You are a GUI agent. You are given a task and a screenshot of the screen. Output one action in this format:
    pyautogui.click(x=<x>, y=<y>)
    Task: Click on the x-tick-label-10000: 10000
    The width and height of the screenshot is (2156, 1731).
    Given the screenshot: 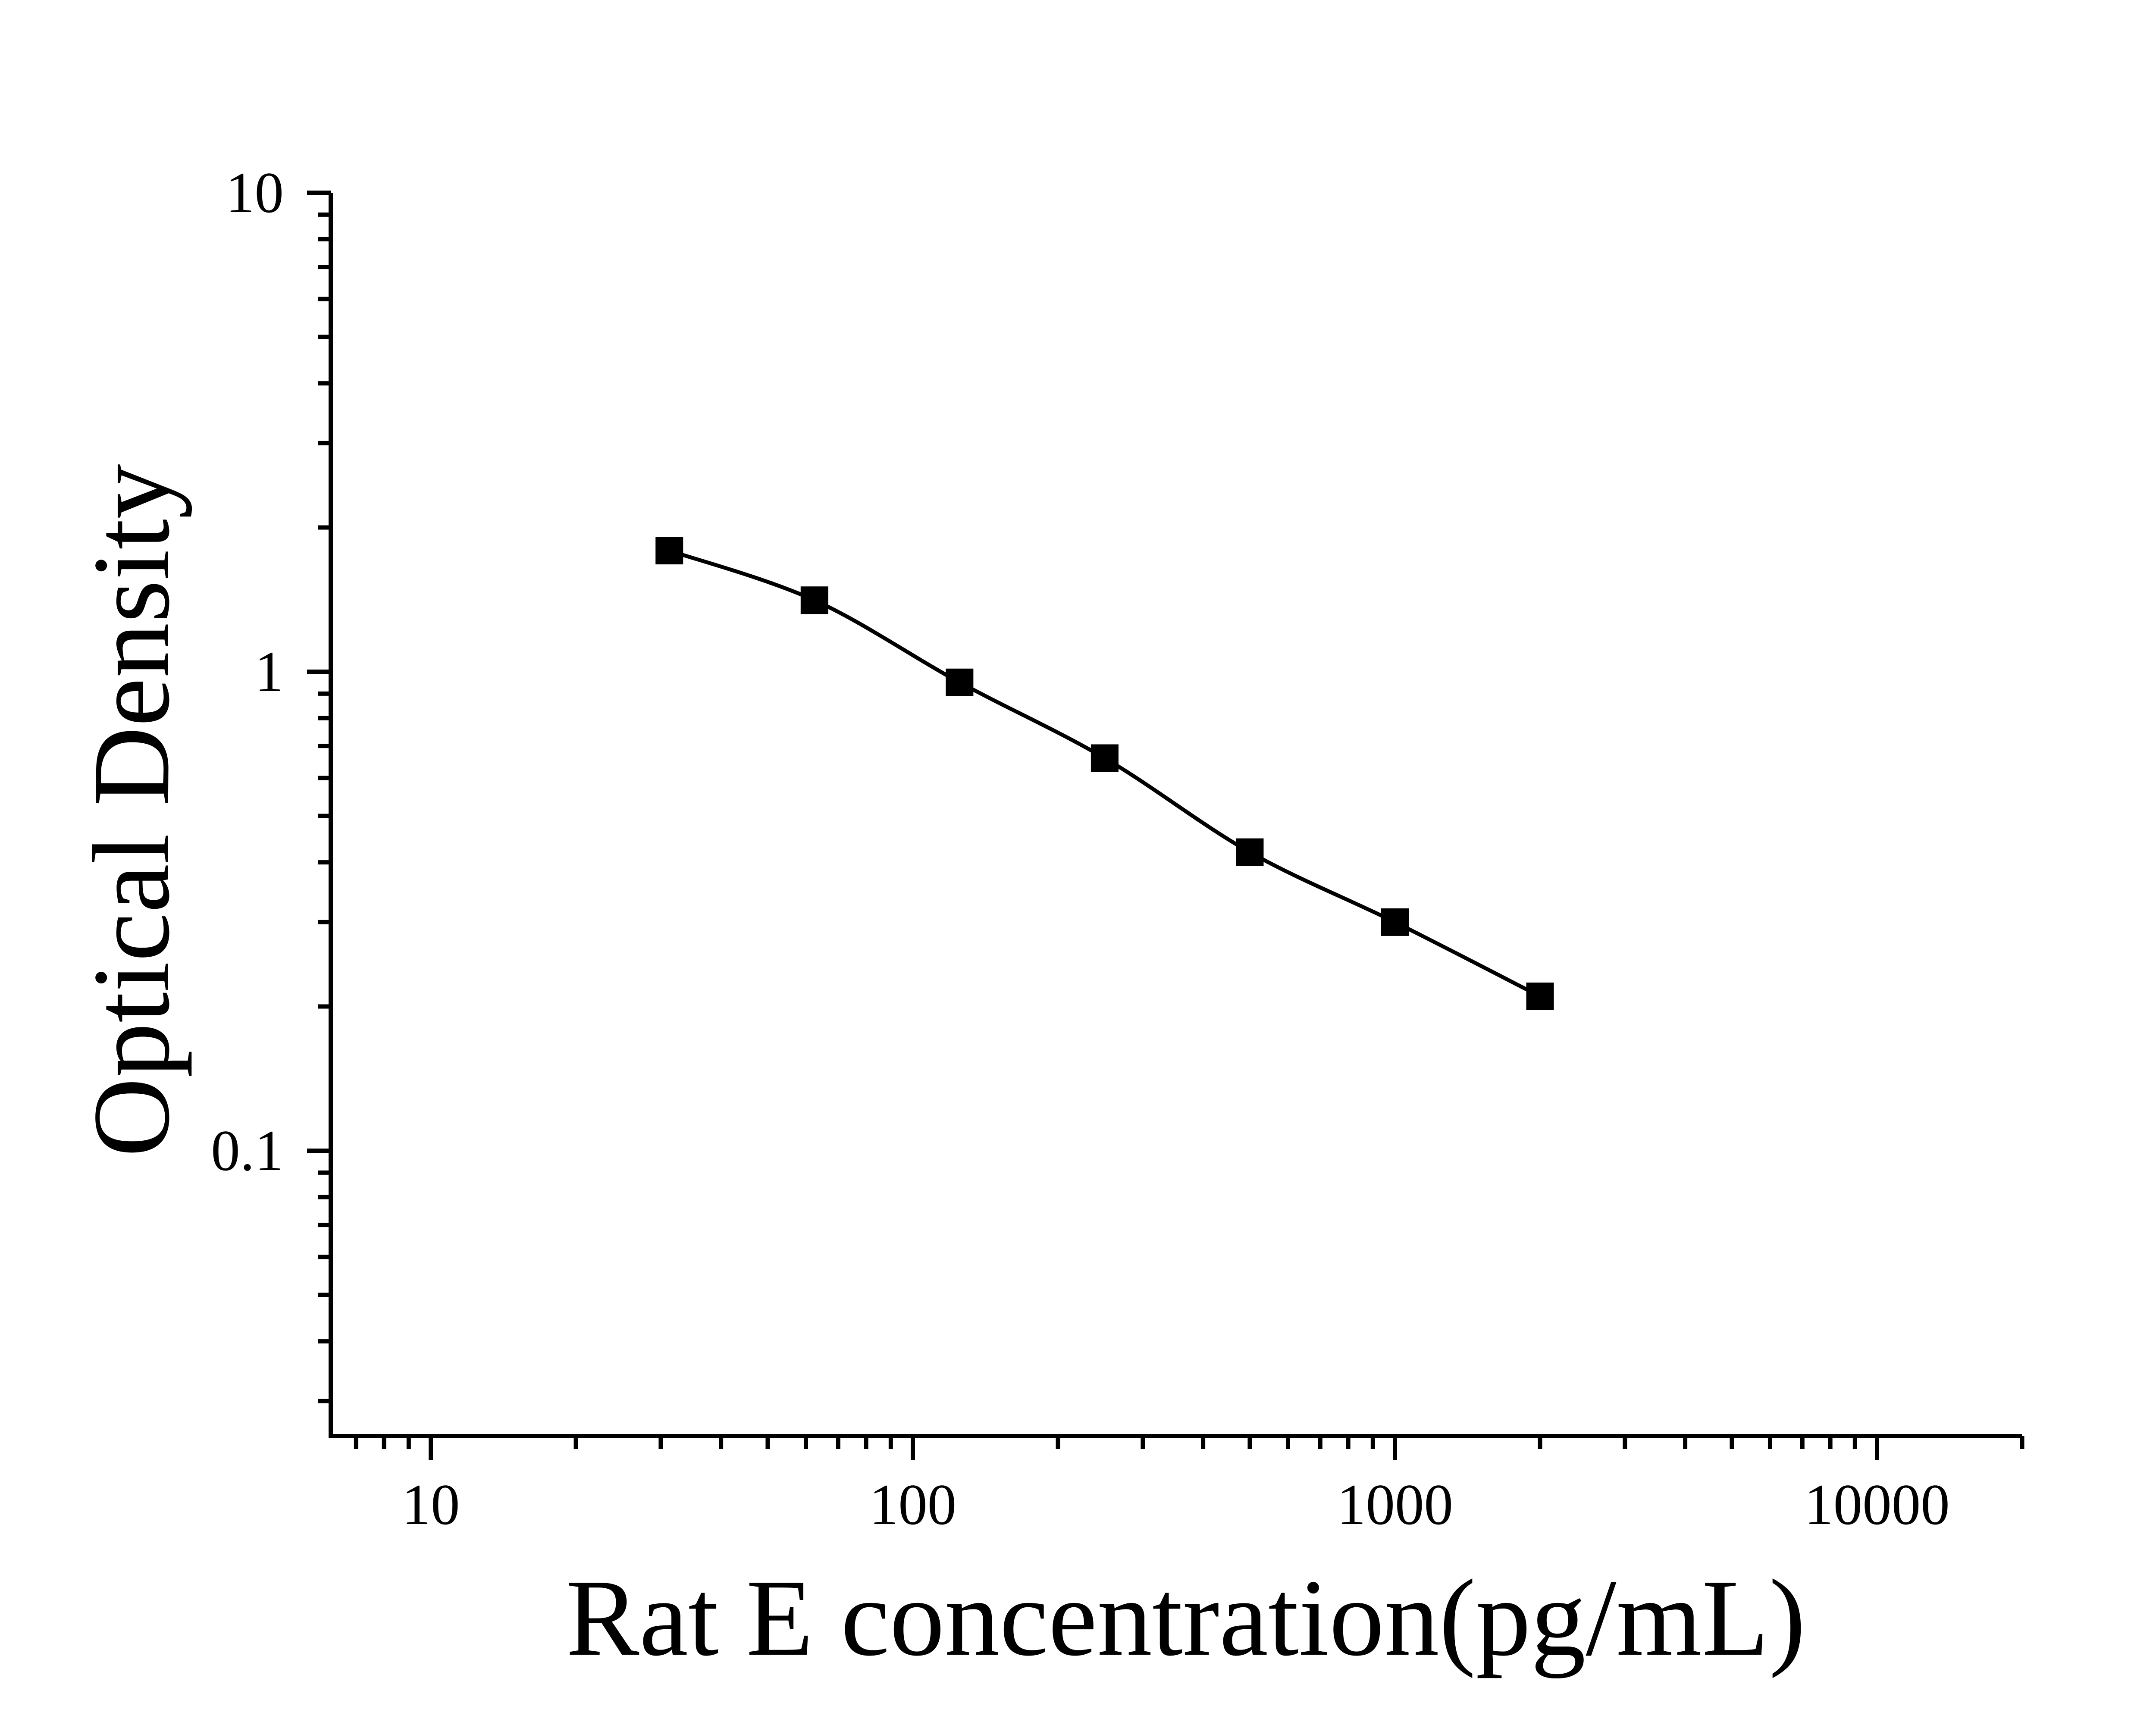 What is the action you would take?
    pyautogui.click(x=1877, y=1505)
    